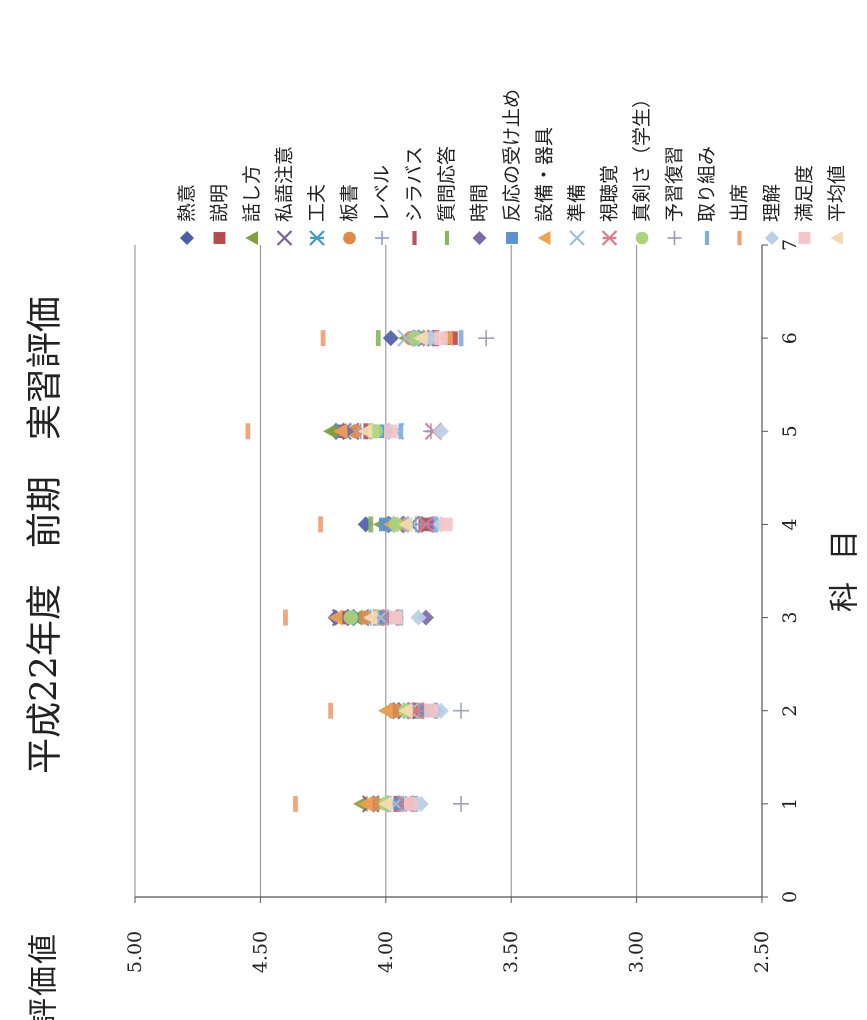 The width and height of the screenshot is (867, 1020). I want to click on x-tick-label: 2, so click(790, 711).